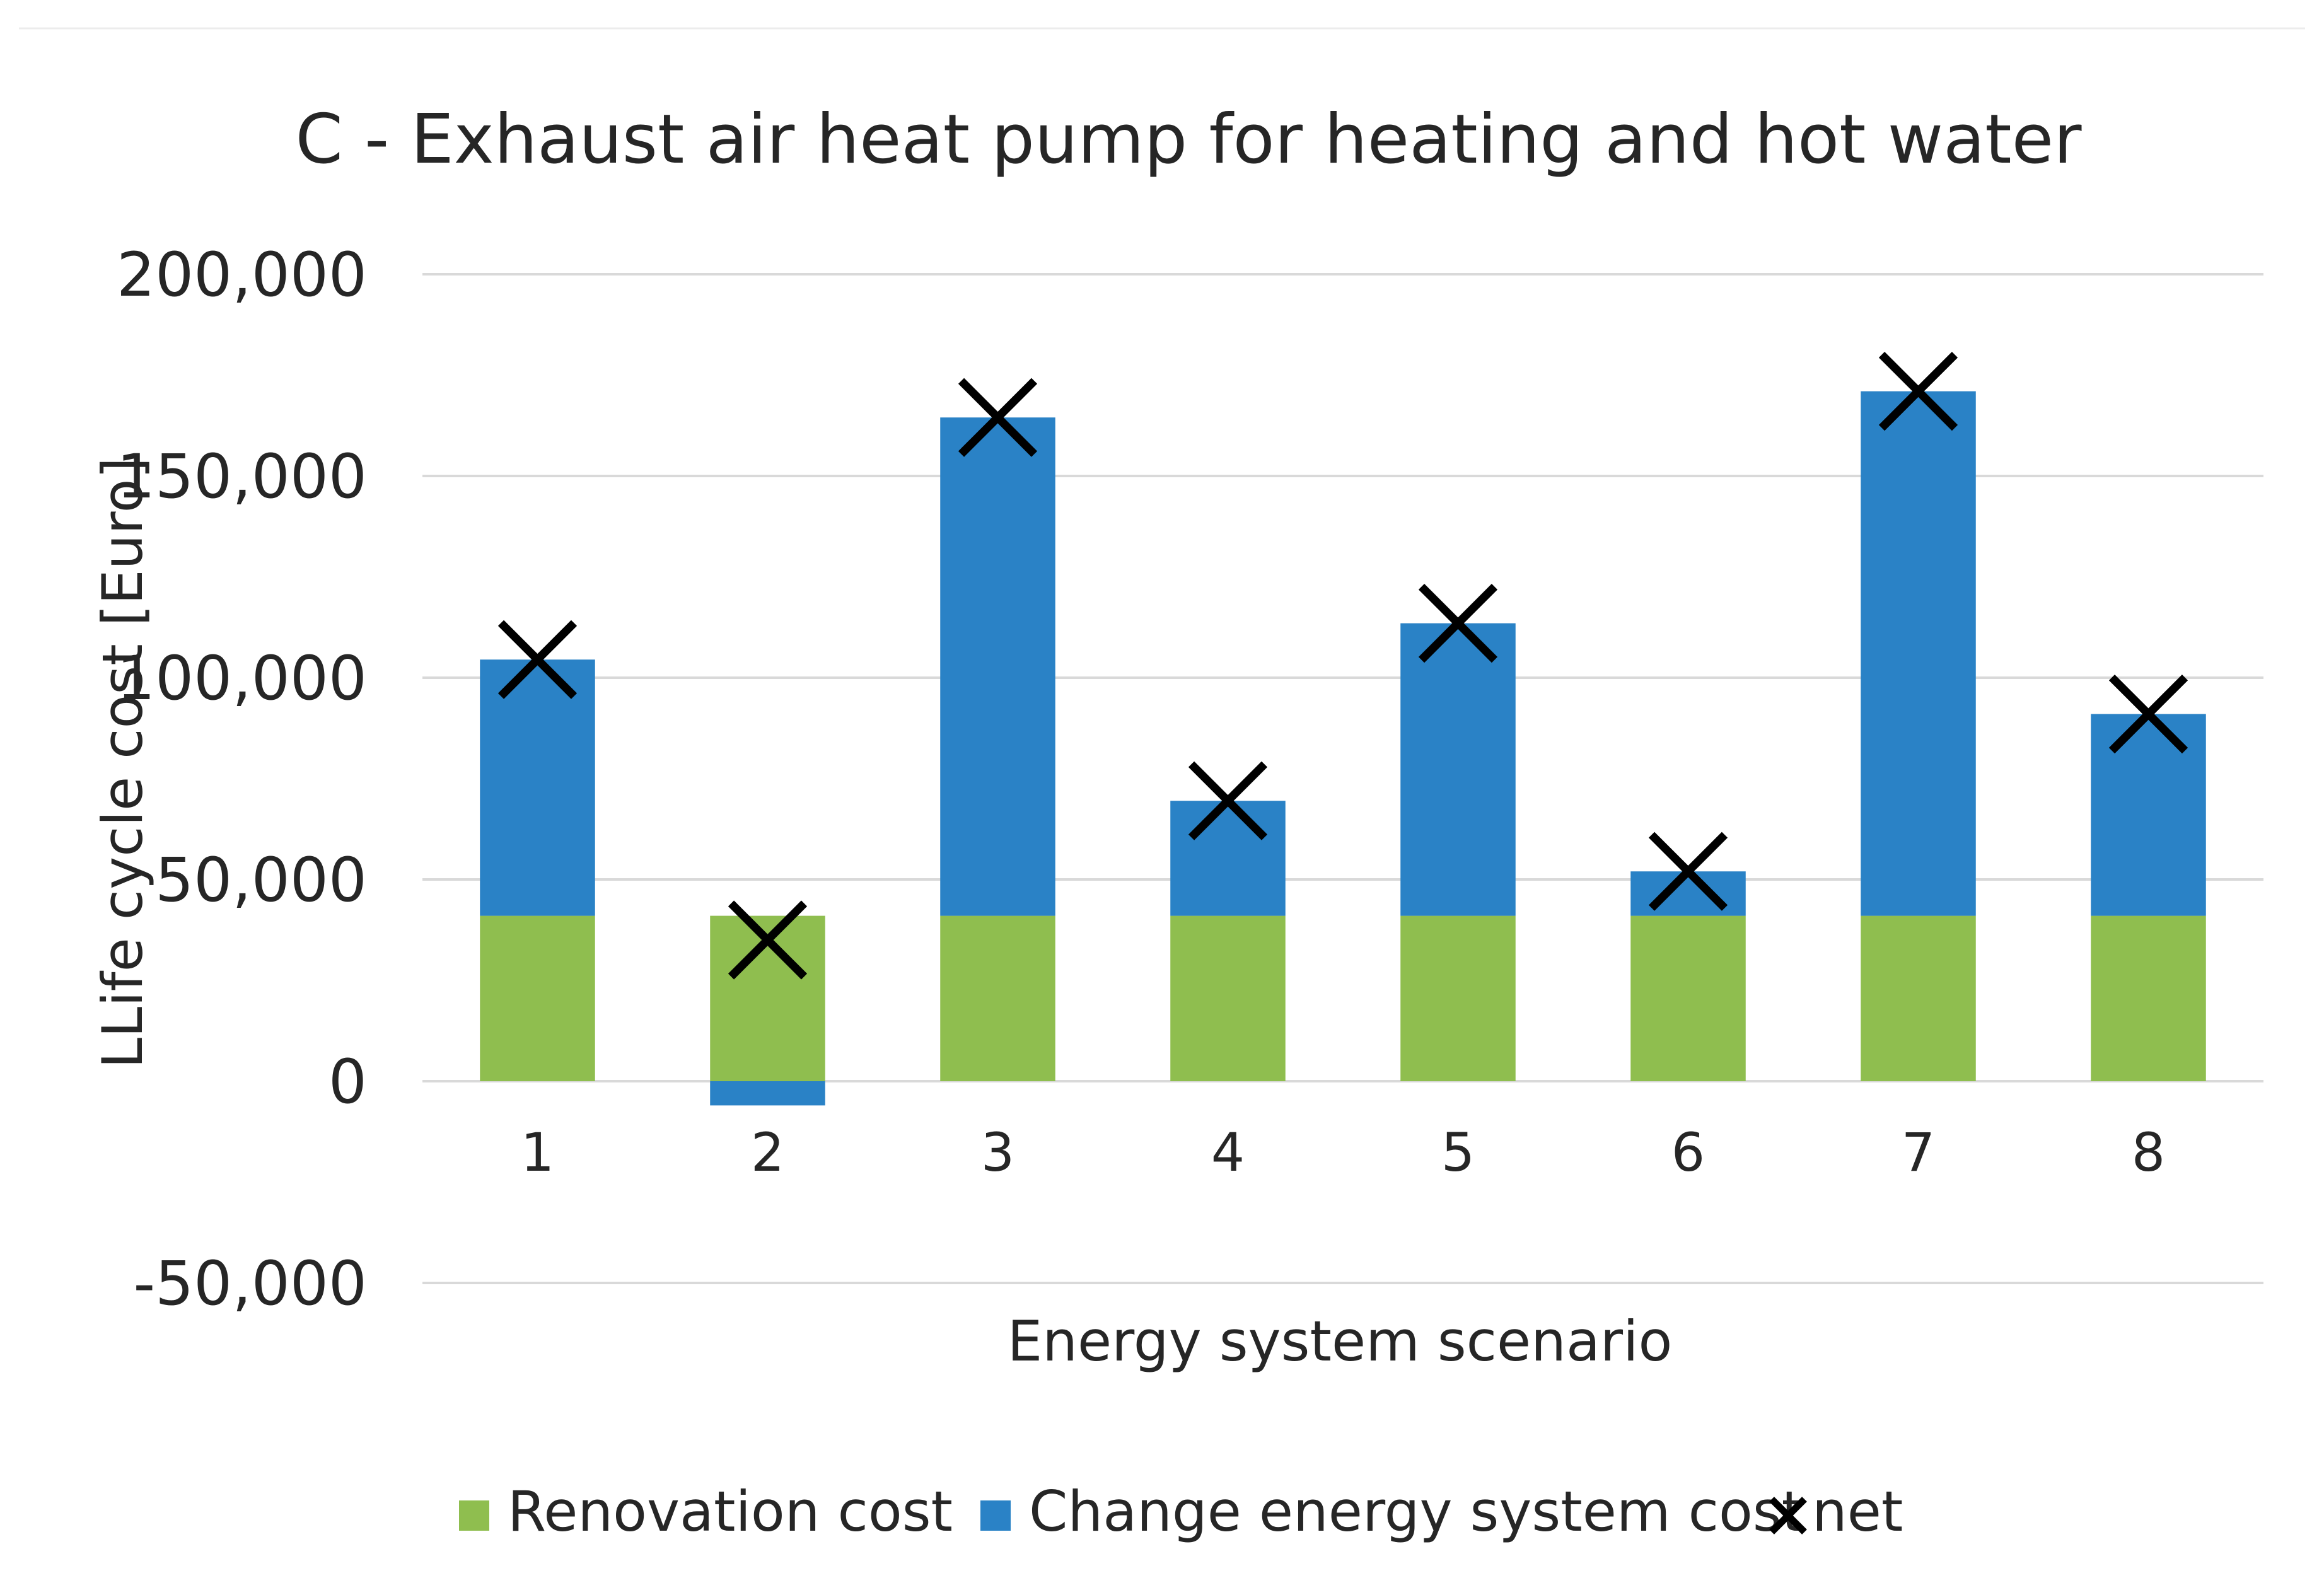 The image size is (2324, 1578). I want to click on x-tick-label-5: 5, so click(1458, 1152).